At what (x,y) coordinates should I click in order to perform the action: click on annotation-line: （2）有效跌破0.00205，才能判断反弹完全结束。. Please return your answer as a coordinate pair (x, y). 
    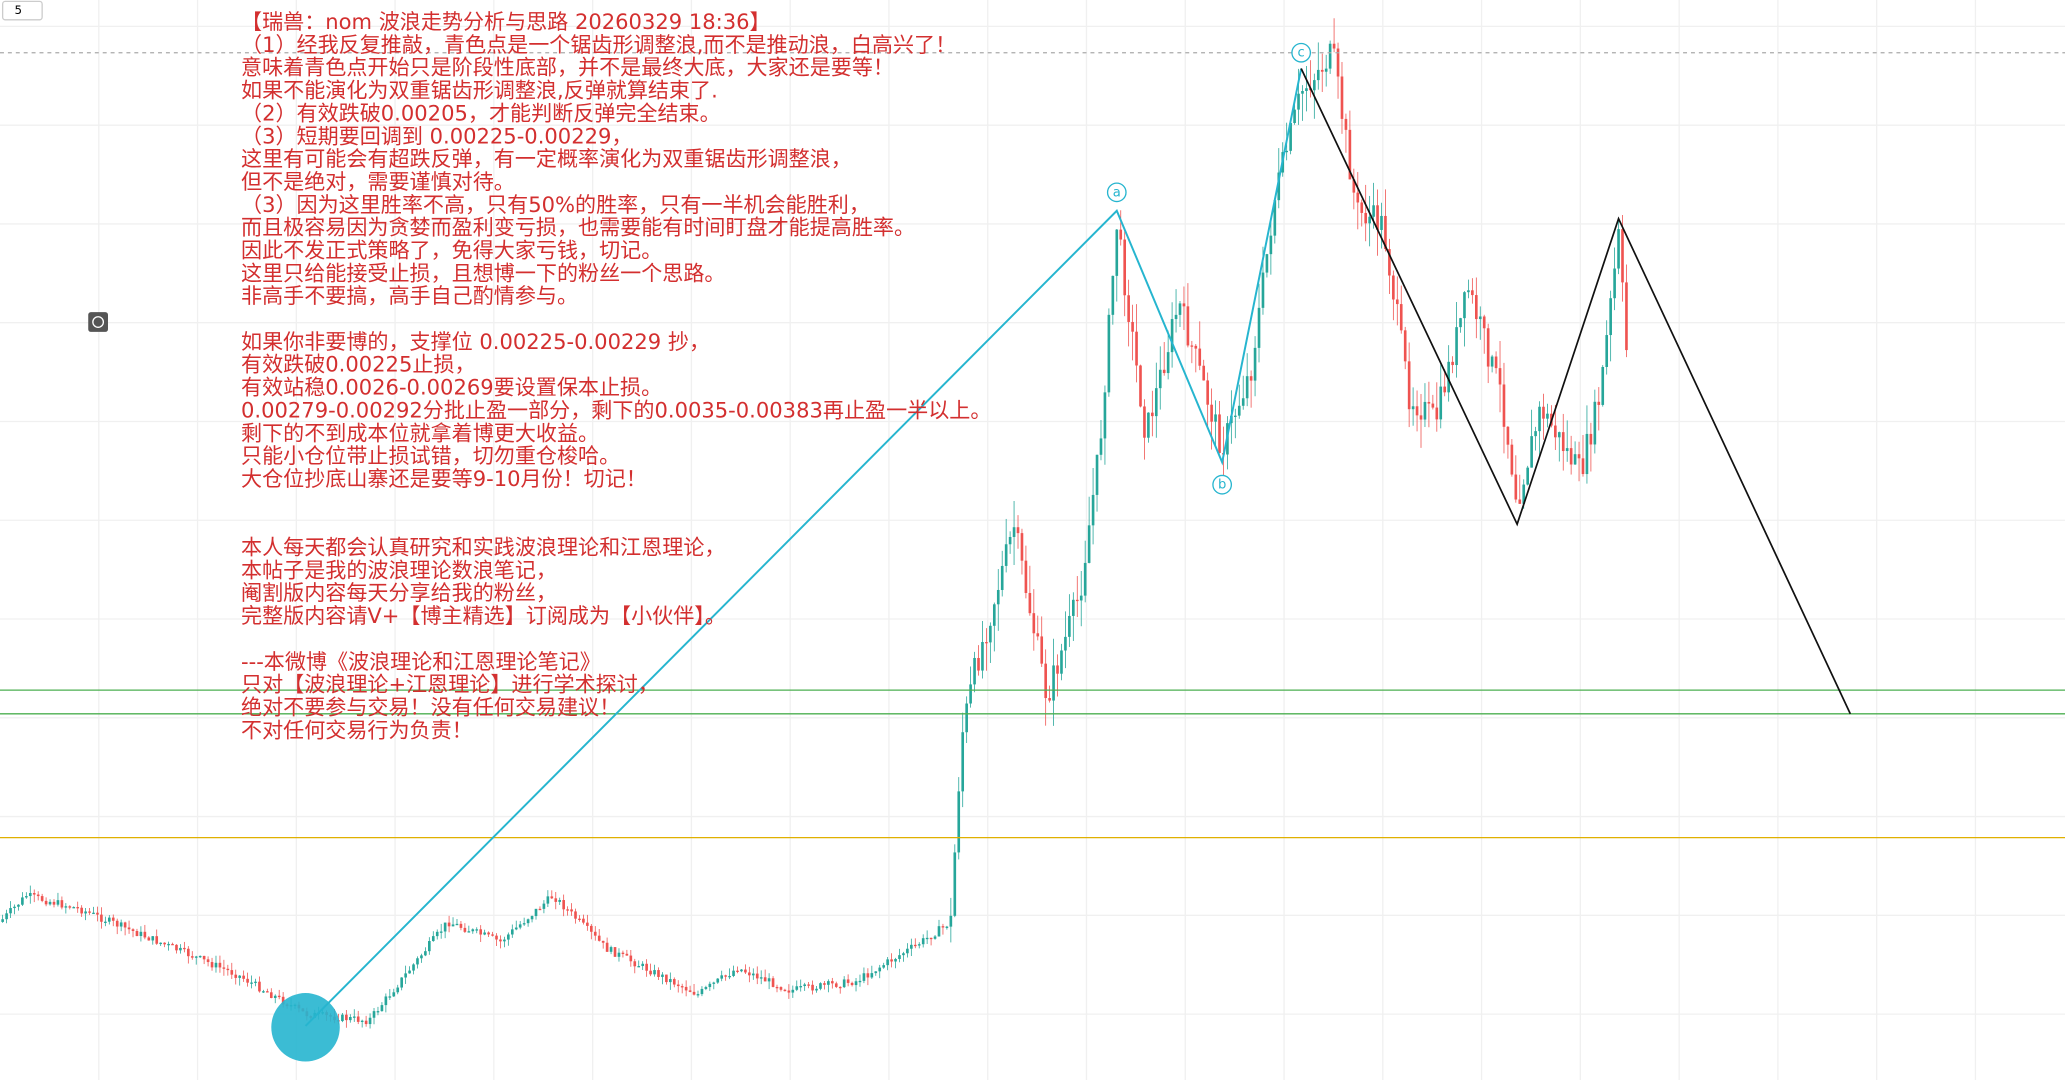
    Looking at the image, I should click on (481, 112).